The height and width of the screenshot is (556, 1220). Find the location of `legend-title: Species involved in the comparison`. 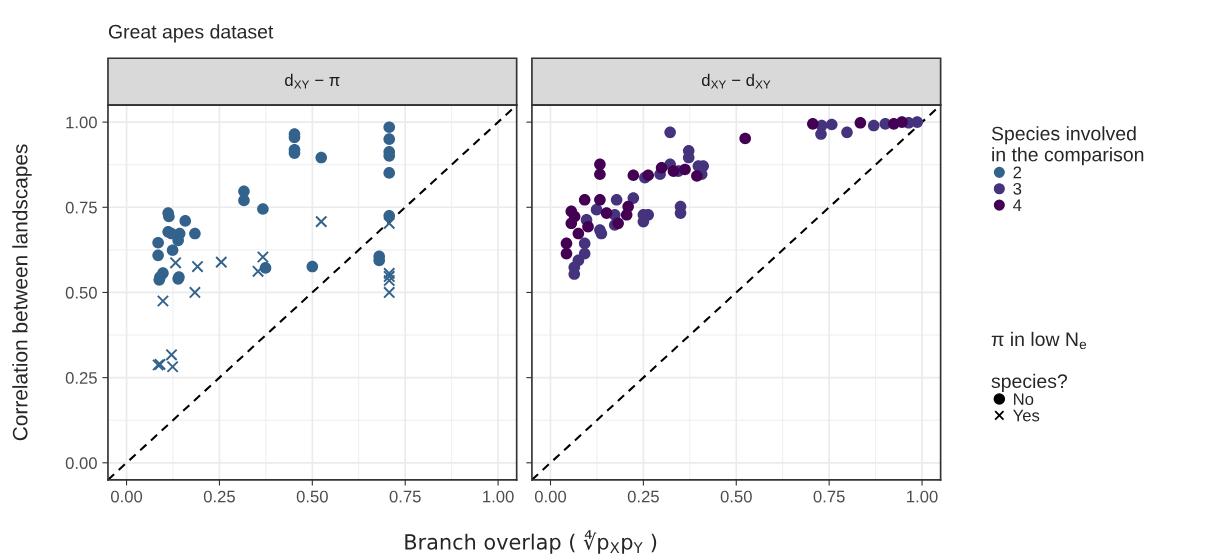

legend-title: Species involved in the comparison is located at coordinates (1067, 146).